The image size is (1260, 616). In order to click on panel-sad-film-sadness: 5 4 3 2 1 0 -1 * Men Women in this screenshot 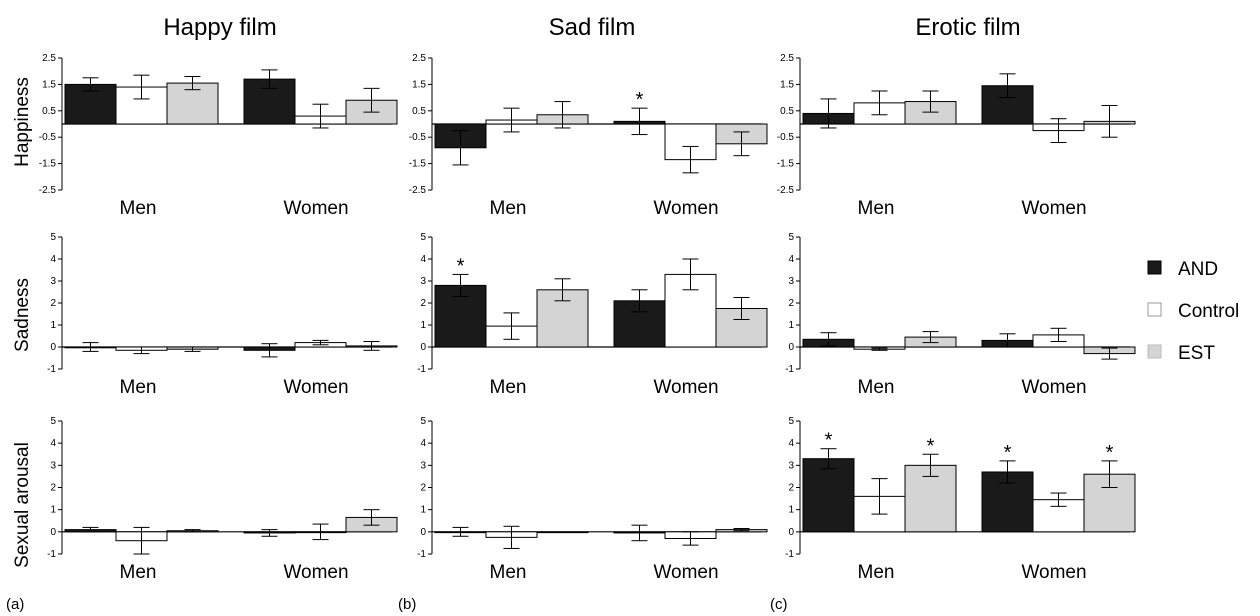, I will do `click(592, 315)`.